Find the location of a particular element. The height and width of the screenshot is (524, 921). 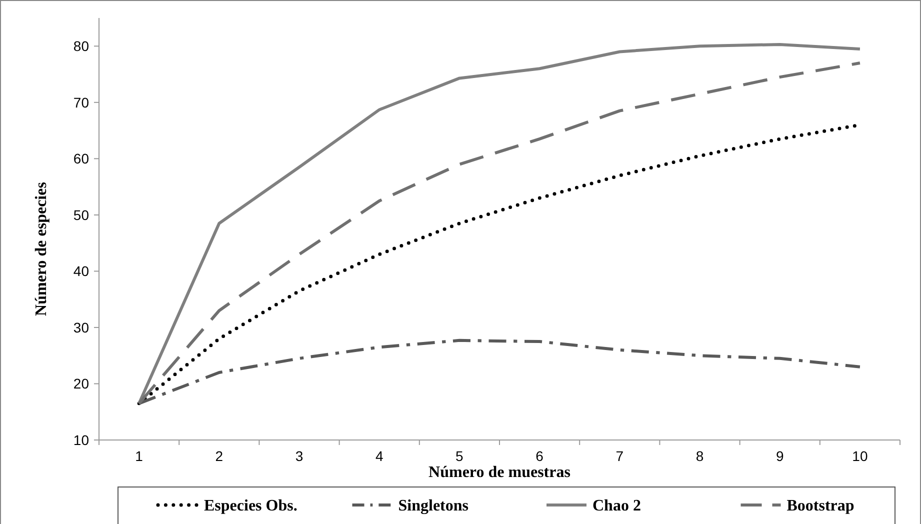

x-tick-label: 2 is located at coordinates (219, 456).